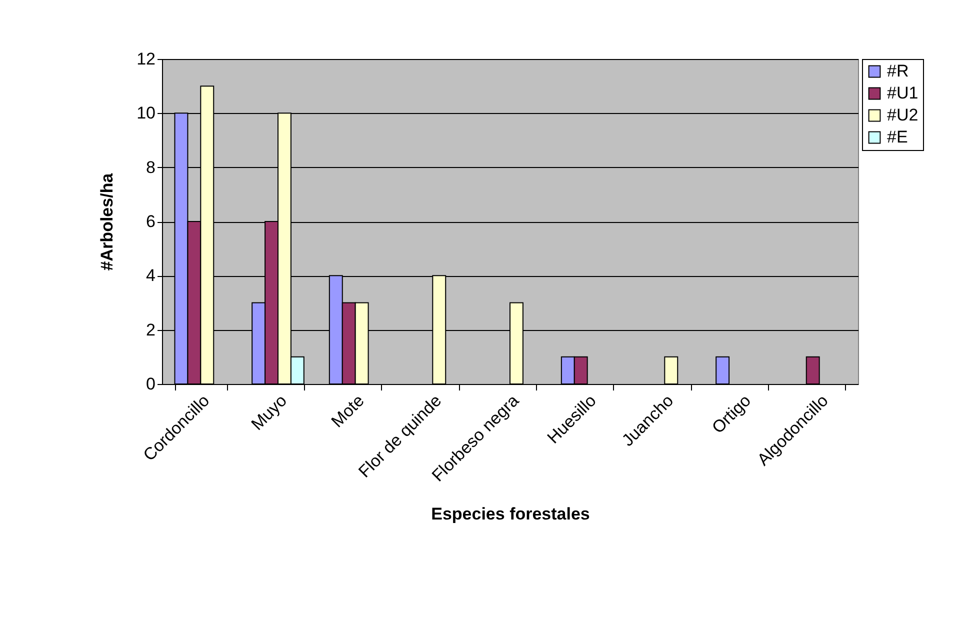  Describe the element at coordinates (151, 276) in the screenshot. I see `y-tick-label: 4` at that location.